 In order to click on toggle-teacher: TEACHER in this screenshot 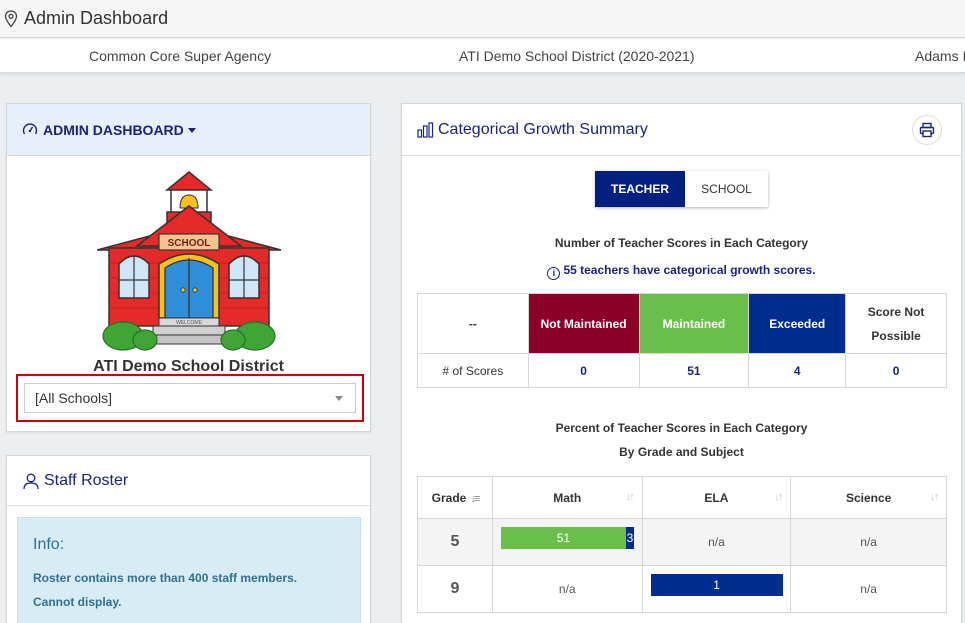, I will do `click(640, 189)`.